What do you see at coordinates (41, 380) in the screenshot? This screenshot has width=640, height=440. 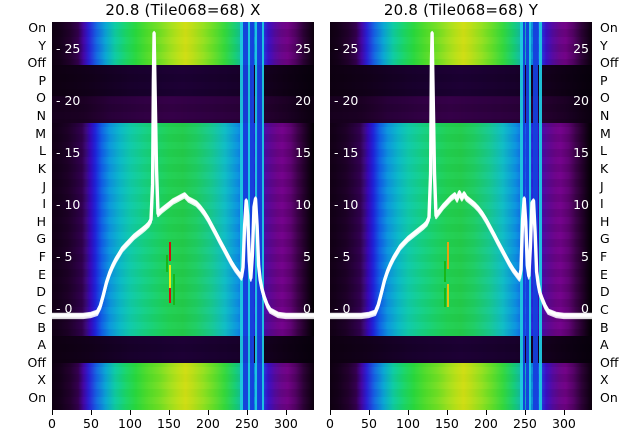 I see `category-label-left-x: X` at bounding box center [41, 380].